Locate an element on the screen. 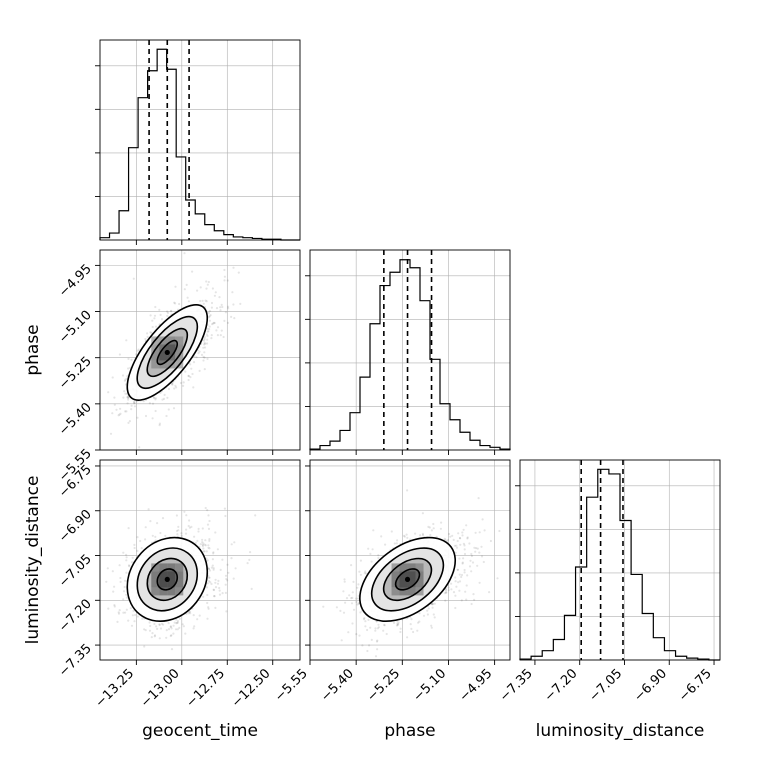  x-axis-label-luminosity-distance: luminosity_distance is located at coordinates (620, 731).